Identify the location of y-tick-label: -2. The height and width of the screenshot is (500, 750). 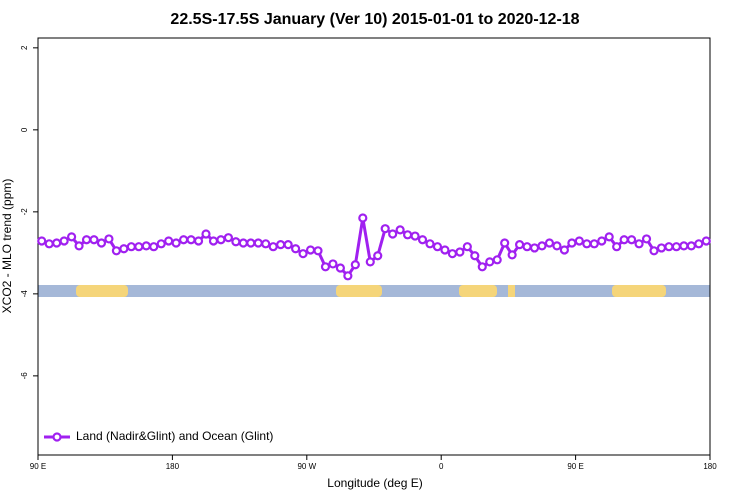
(24, 212).